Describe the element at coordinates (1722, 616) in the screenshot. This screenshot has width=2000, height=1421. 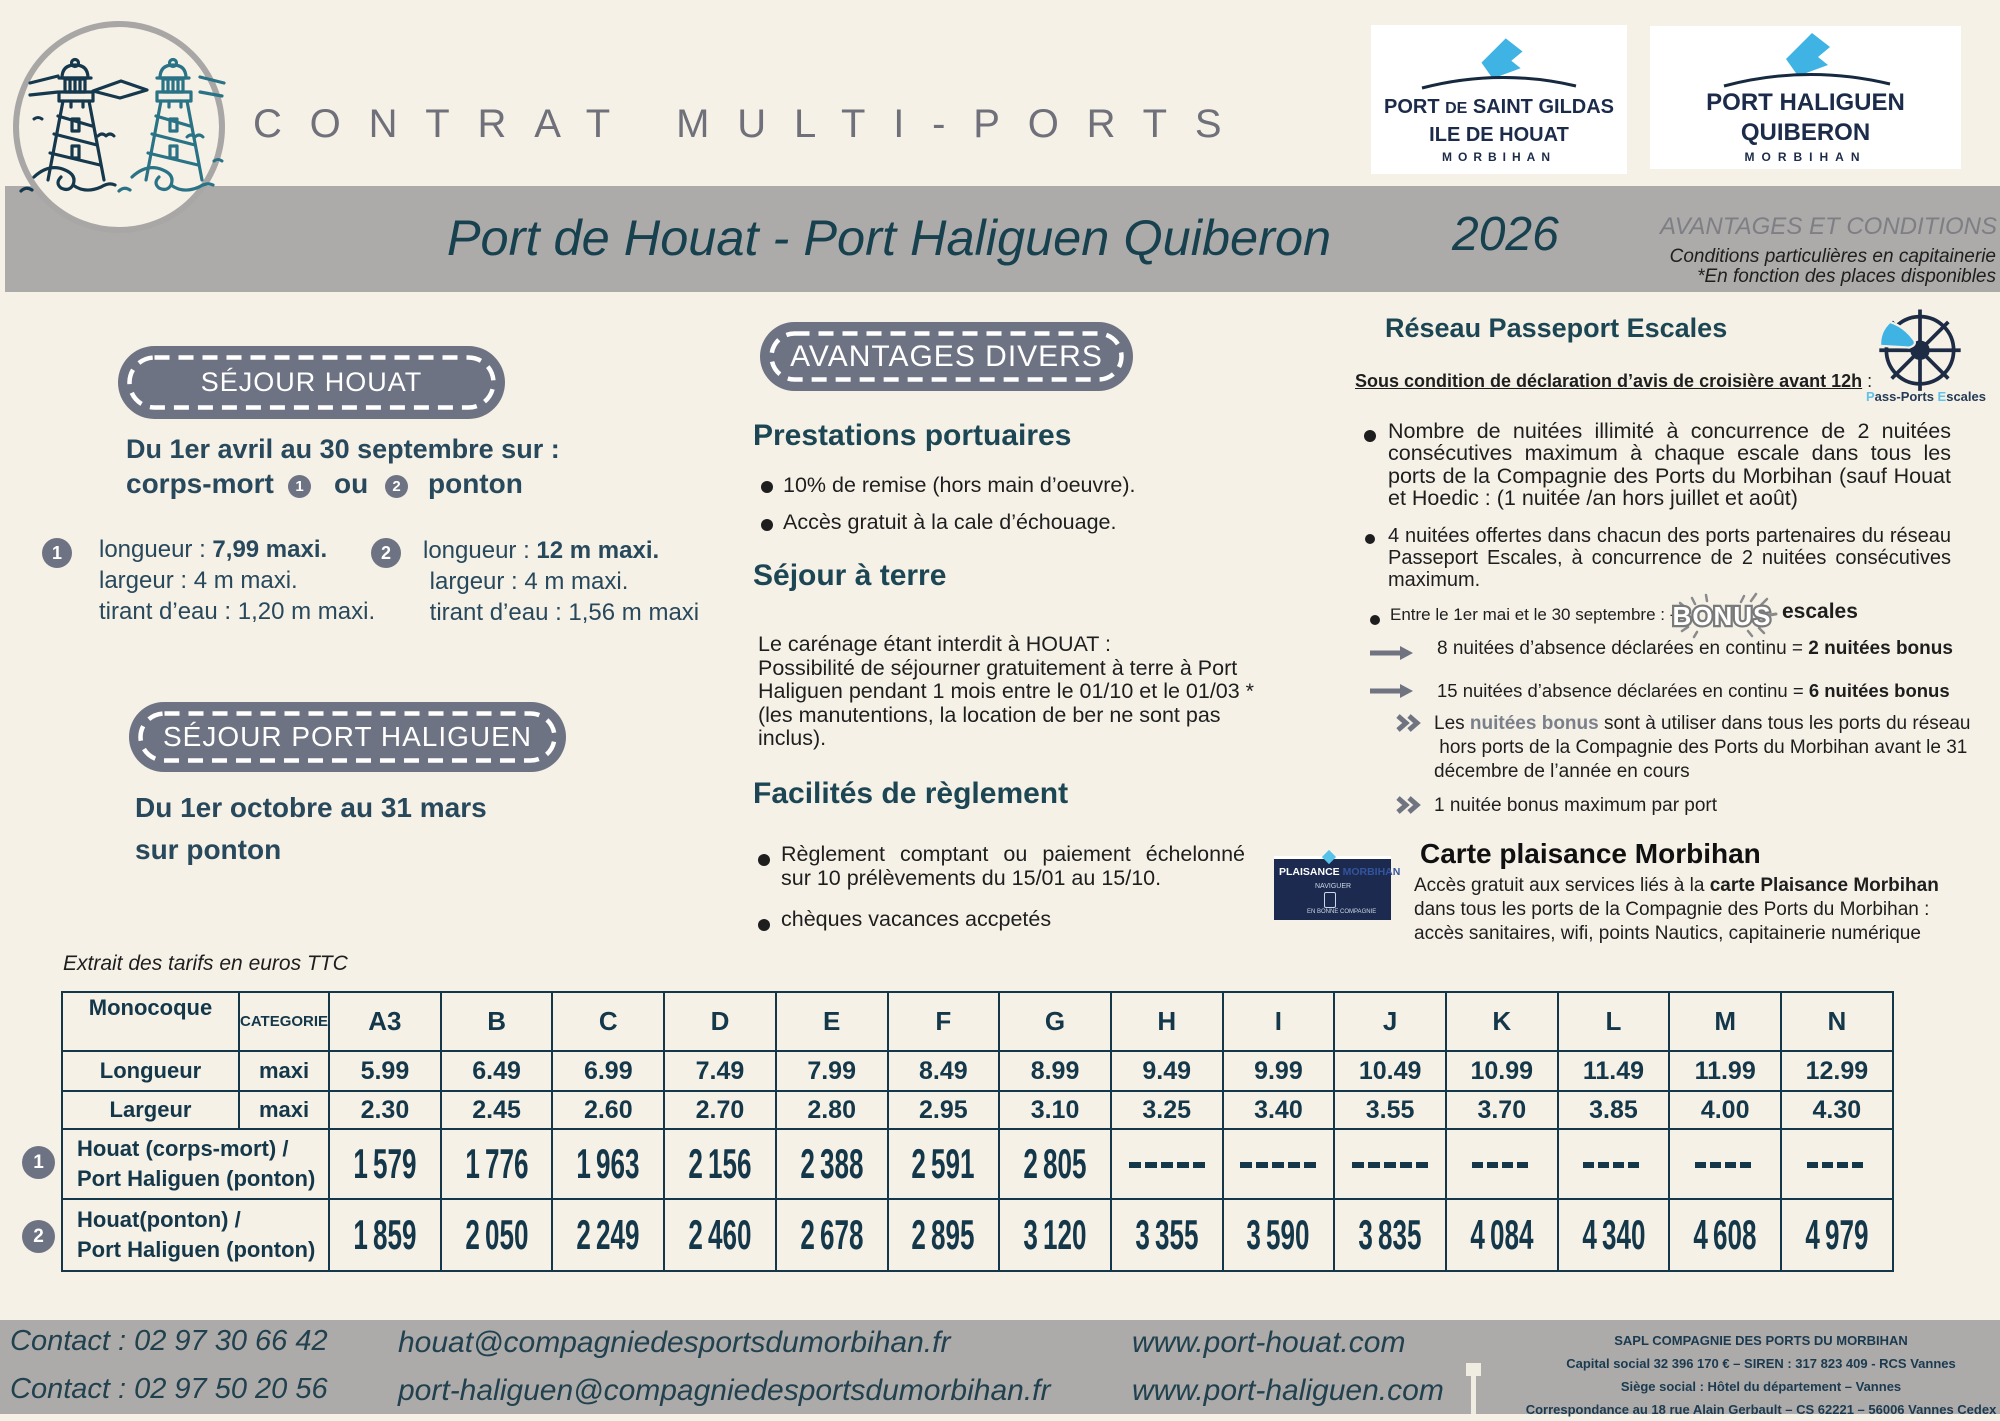
I see `svg-text: BONUS` at that location.